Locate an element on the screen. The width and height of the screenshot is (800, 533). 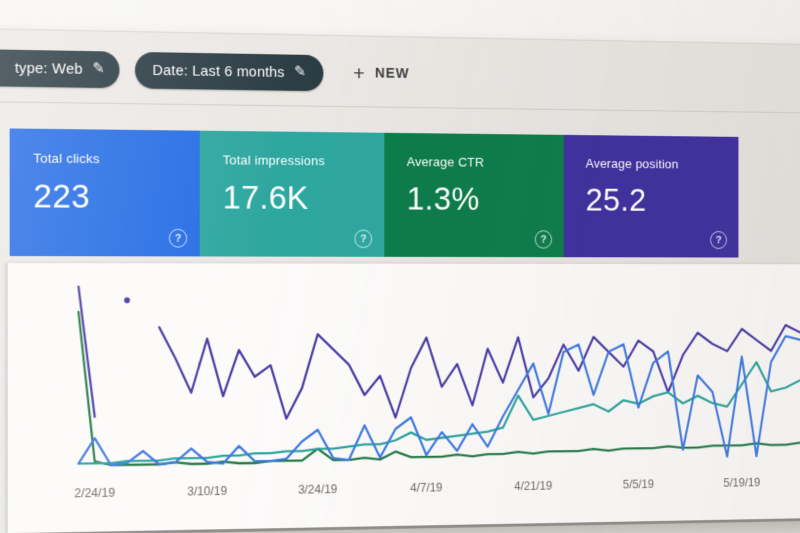
x-axis-label: 4/7/19 is located at coordinates (426, 488).